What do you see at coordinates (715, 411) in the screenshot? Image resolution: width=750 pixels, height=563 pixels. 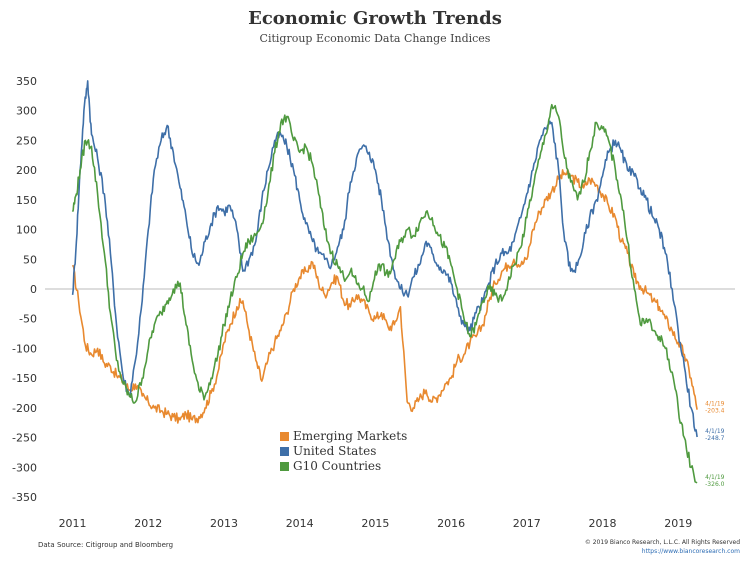 I see `series-end-label: -203.4` at bounding box center [715, 411].